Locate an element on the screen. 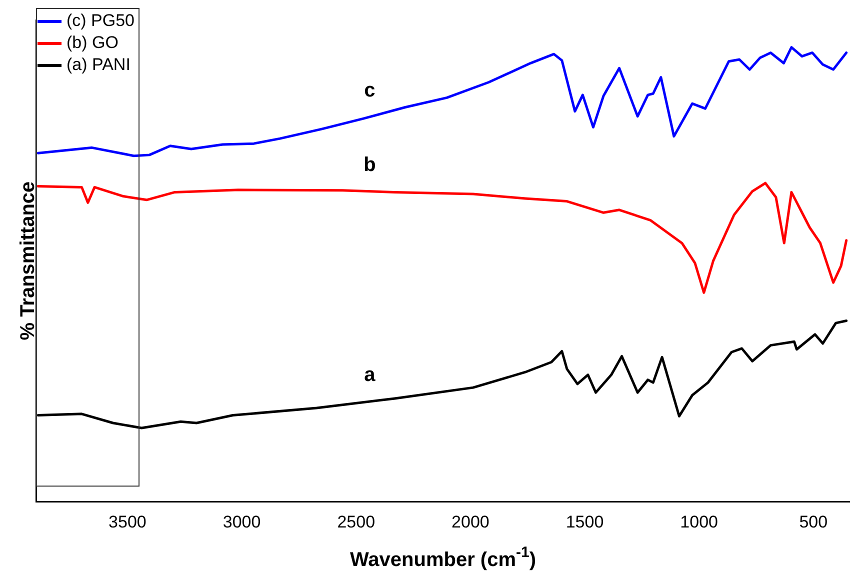 The height and width of the screenshot is (580, 858). x-tick-label: 1000 is located at coordinates (699, 522).